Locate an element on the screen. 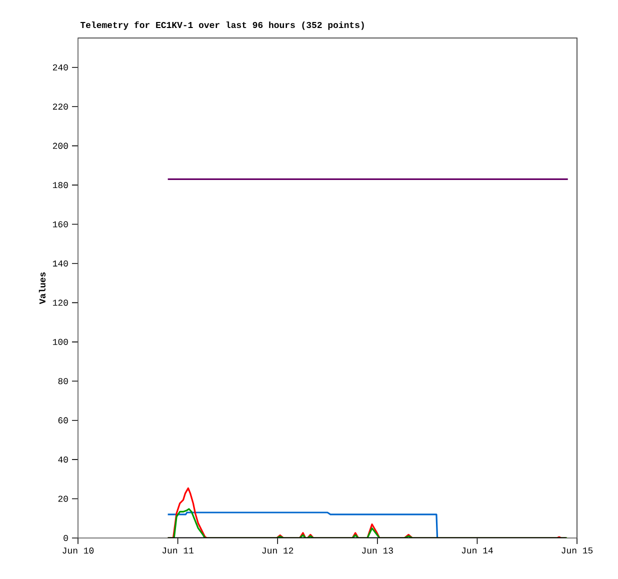  y-tick-label: 40 is located at coordinates (63, 459).